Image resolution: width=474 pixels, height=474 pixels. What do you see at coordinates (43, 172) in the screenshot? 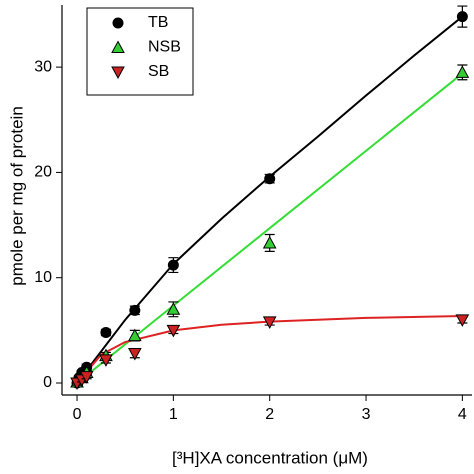
I see `y-tick-label: 20` at bounding box center [43, 172].